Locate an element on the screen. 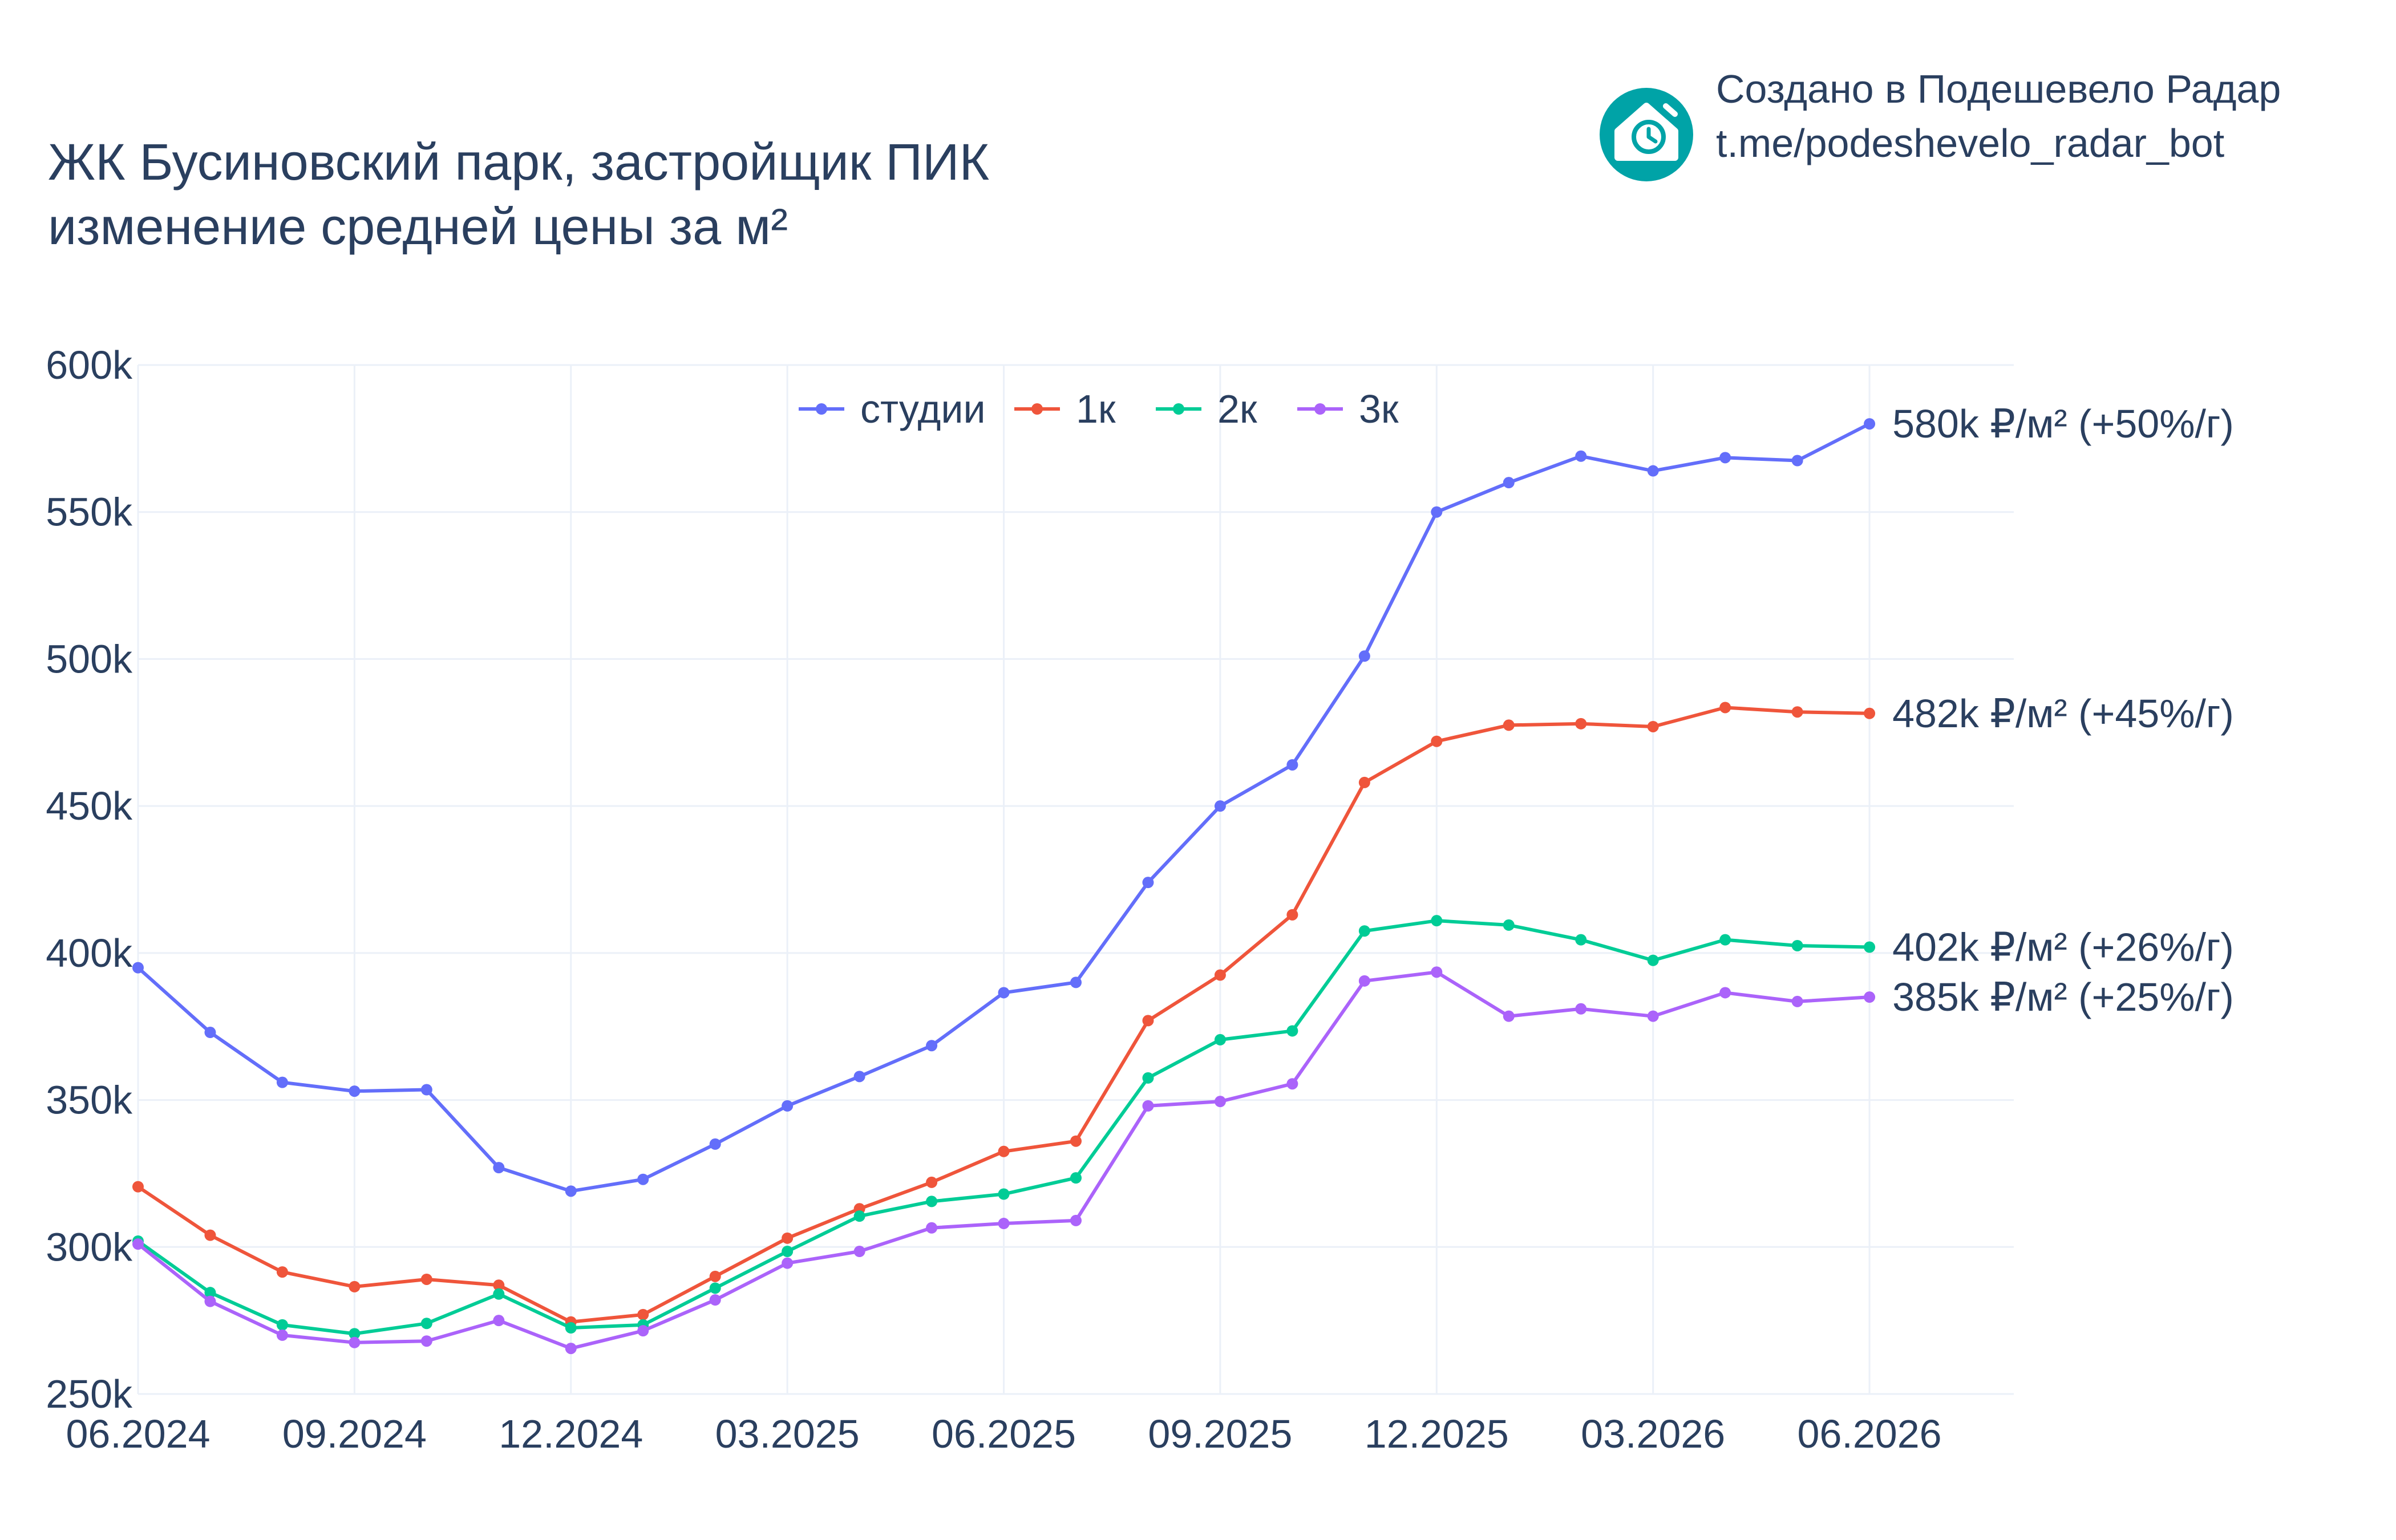 This screenshot has height=1540, width=2396. brand-logo is located at coordinates (1646, 135).